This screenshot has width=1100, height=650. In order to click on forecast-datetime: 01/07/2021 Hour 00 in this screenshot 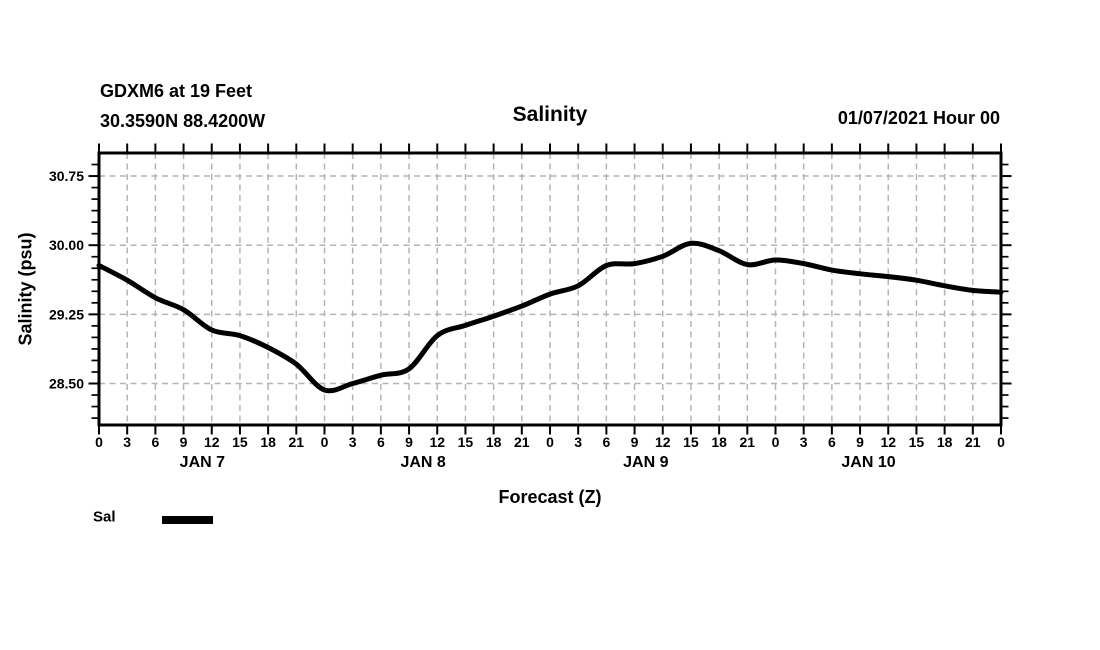, I will do `click(918, 118)`.